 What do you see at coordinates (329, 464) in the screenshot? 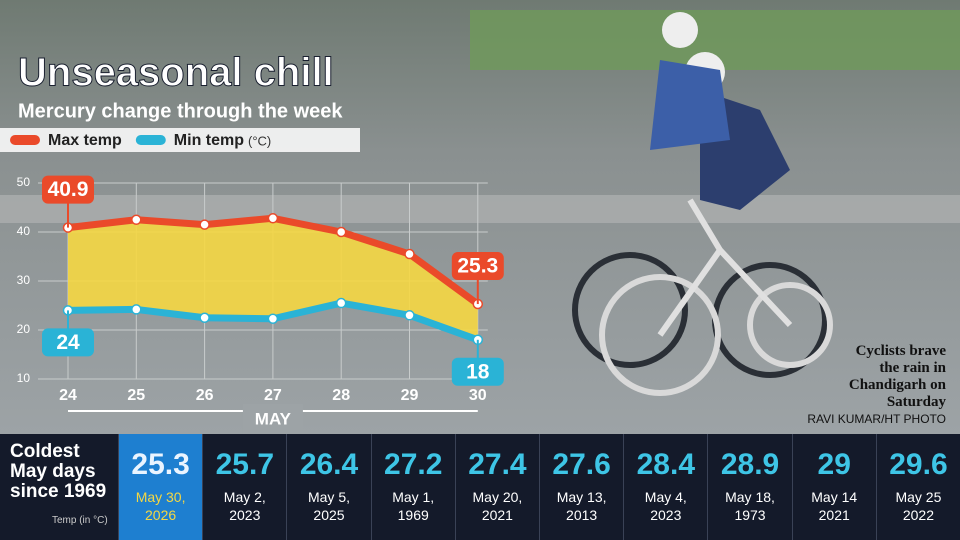
I see `cell-value: 26.4` at bounding box center [329, 464].